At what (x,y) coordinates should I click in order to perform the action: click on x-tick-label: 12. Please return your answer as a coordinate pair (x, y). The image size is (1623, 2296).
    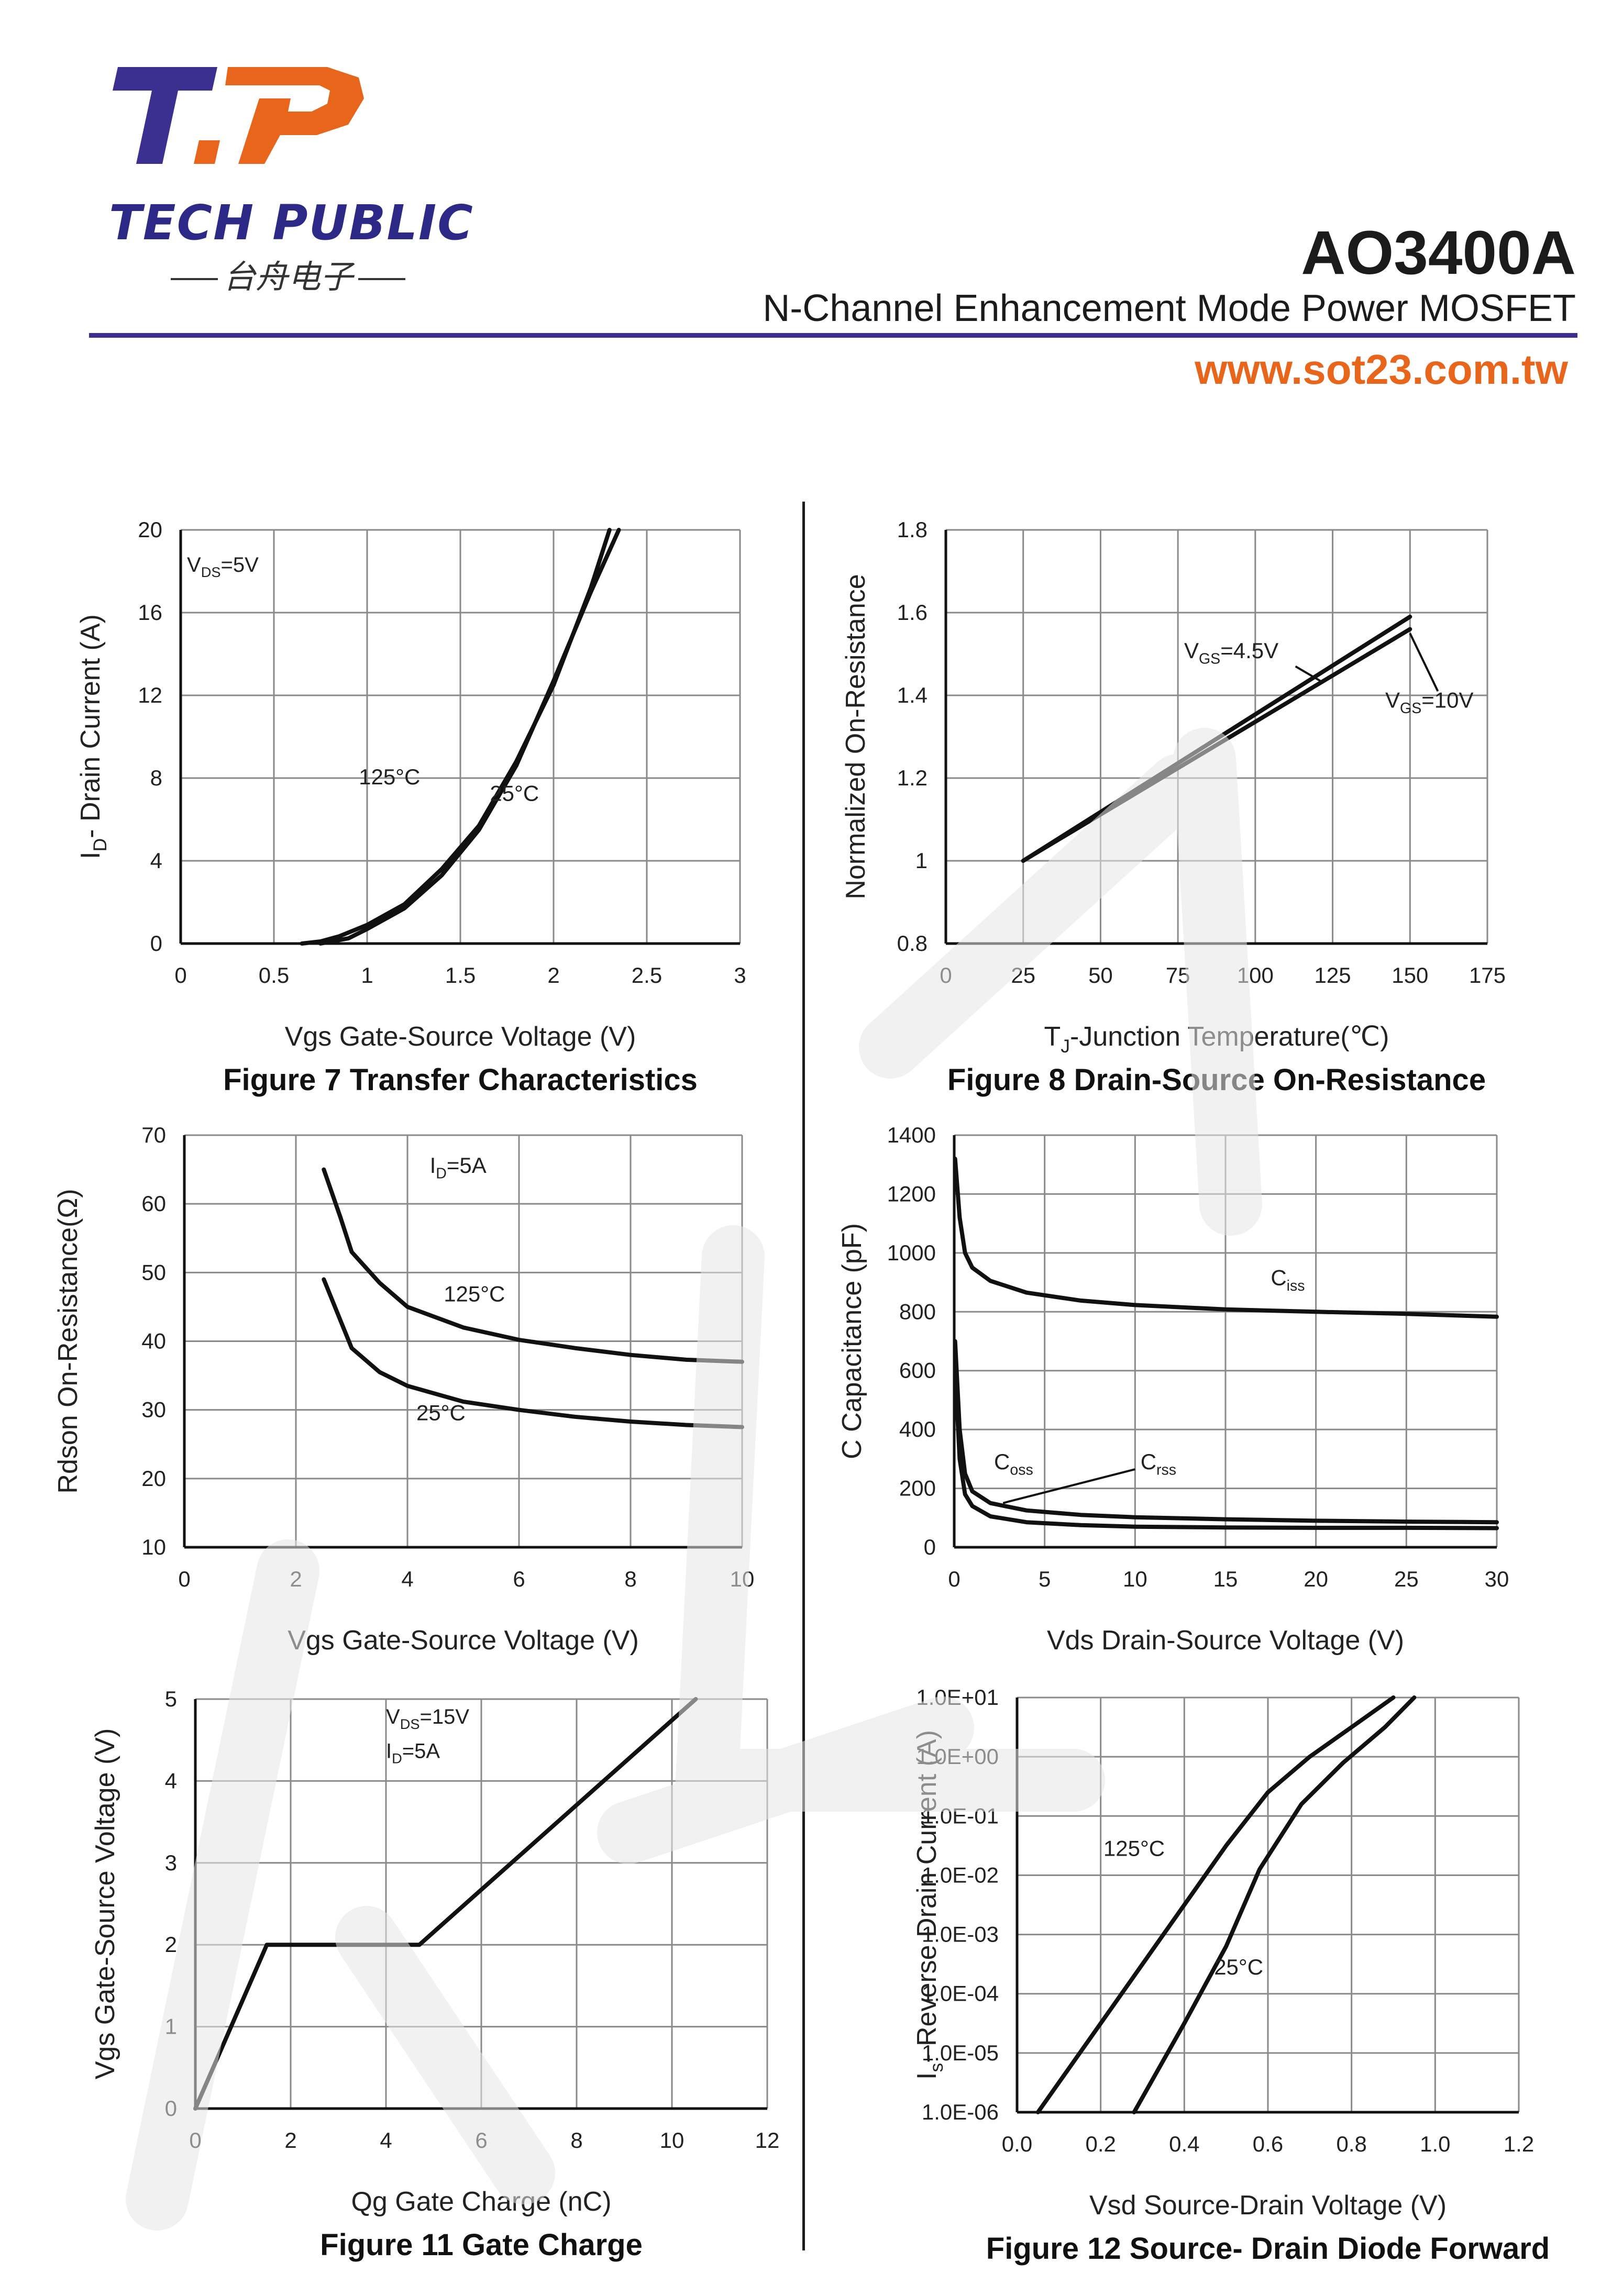
    Looking at the image, I should click on (767, 2140).